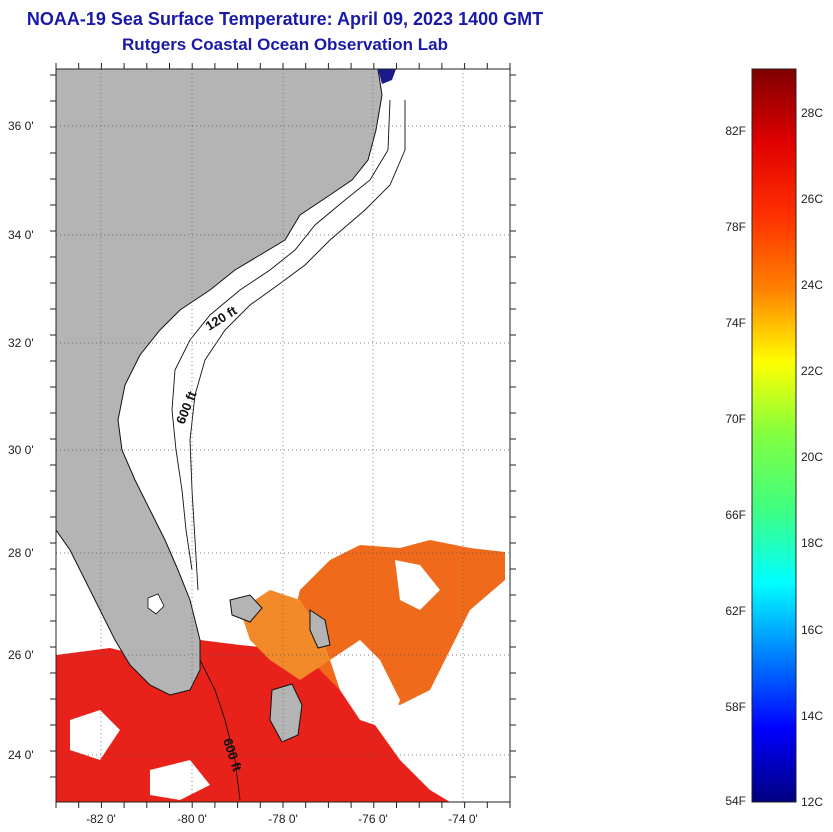  Describe the element at coordinates (286, 713) in the screenshot. I see `andros-island` at that location.